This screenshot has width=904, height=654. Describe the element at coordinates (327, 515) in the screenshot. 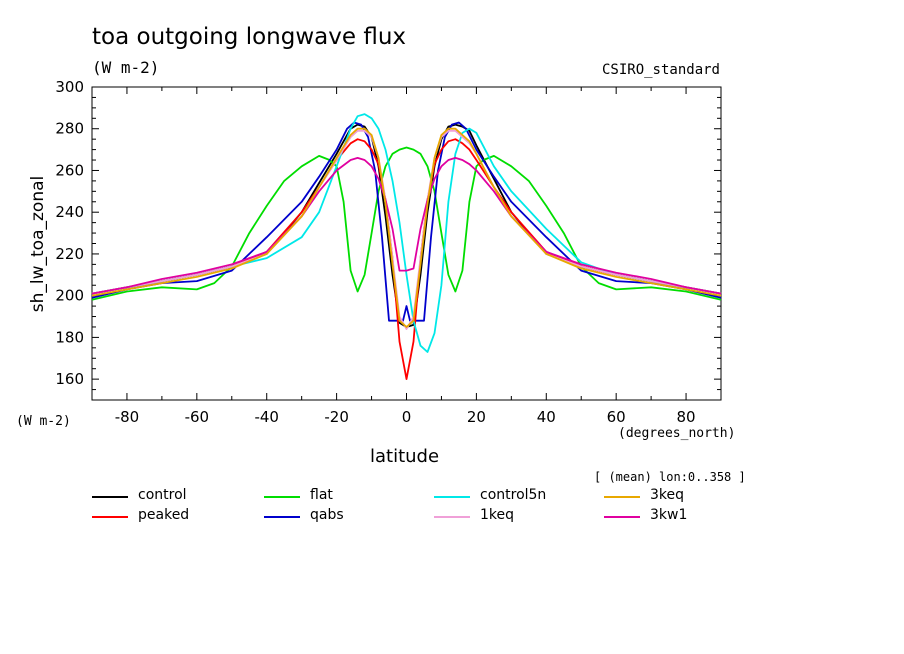

I see `legend-label: qabs` at that location.